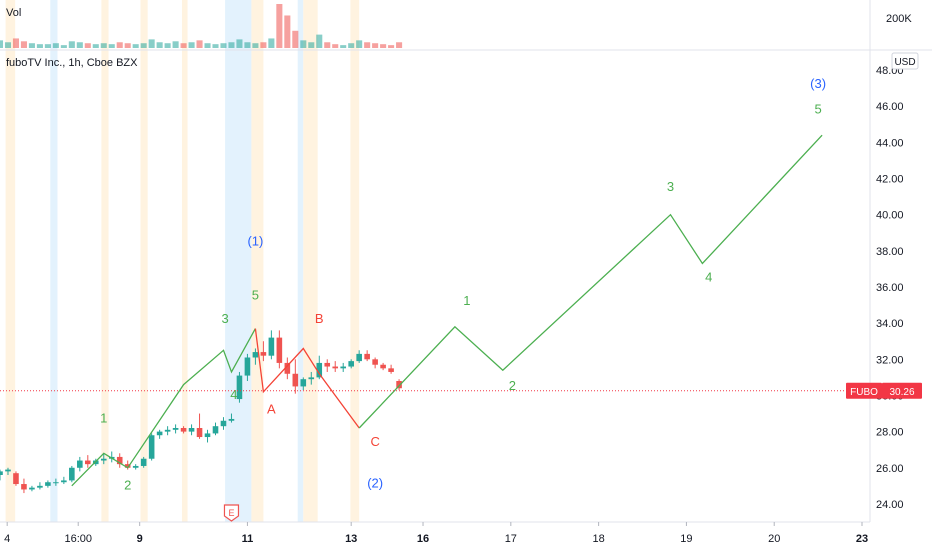 The image size is (932, 550). What do you see at coordinates (163, 407) in the screenshot?
I see `impulse-wave-line` at bounding box center [163, 407].